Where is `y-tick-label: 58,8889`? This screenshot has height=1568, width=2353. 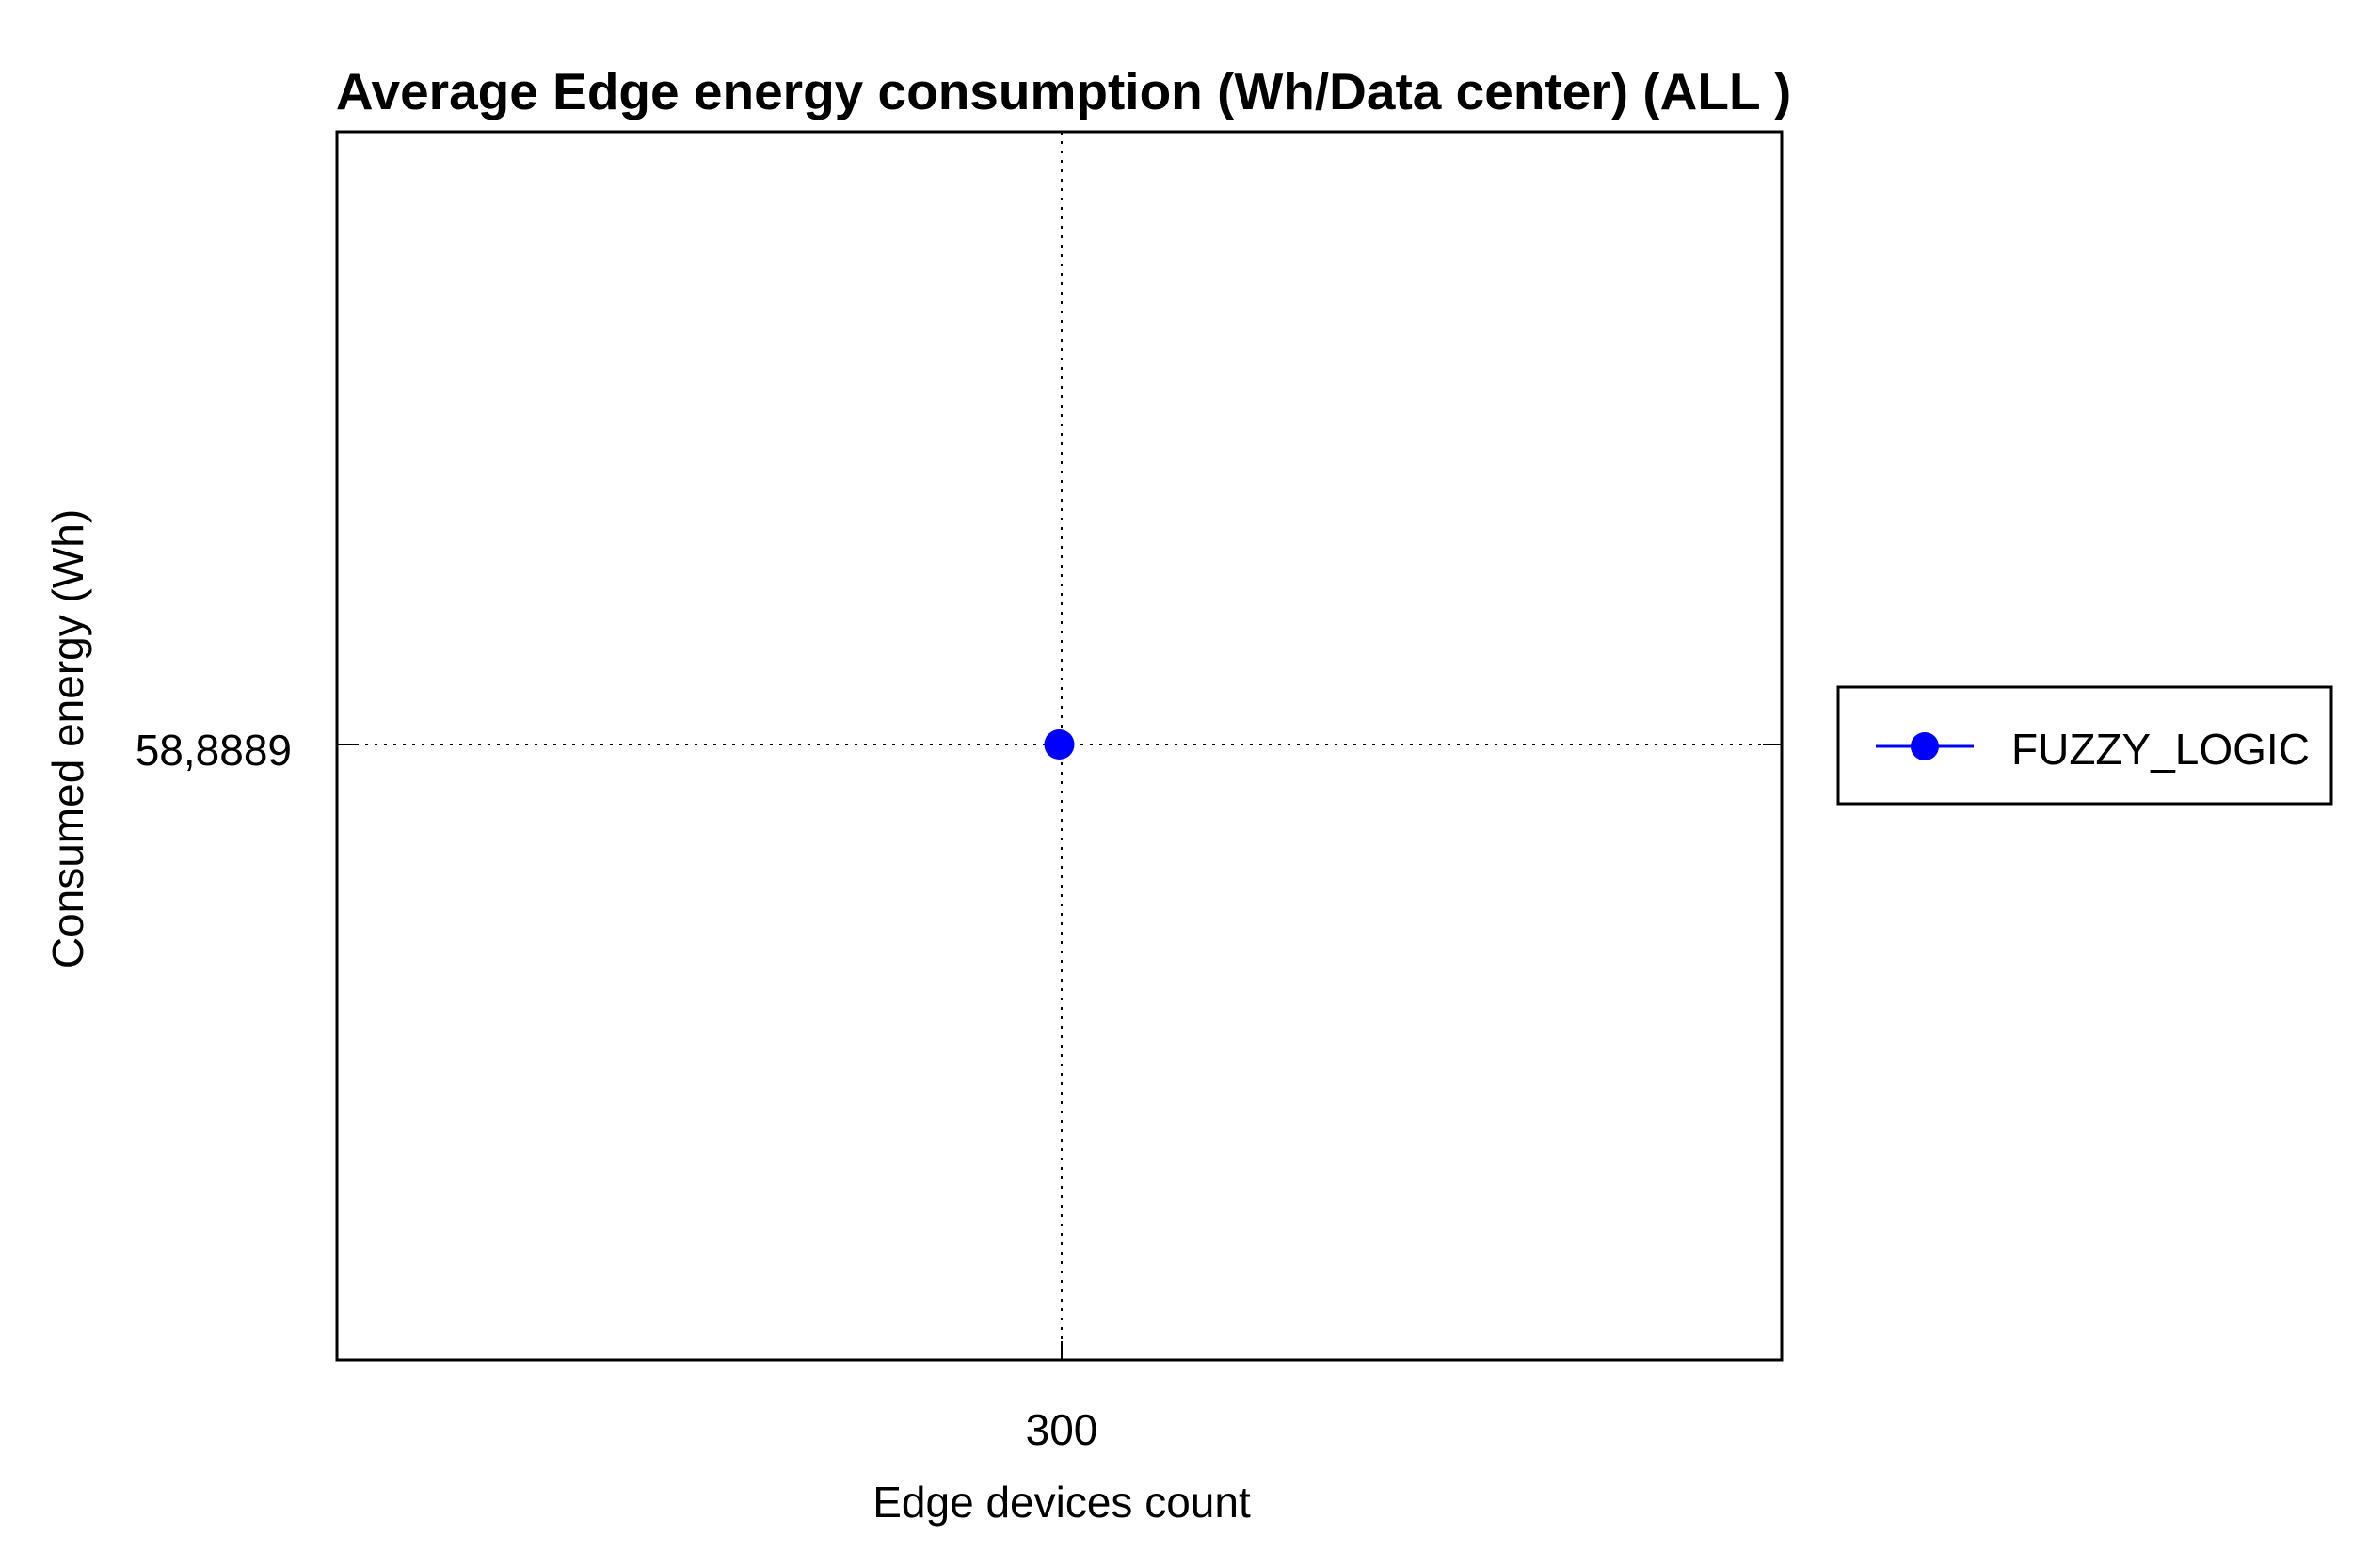 y-tick-label: 58,8889 is located at coordinates (214, 750).